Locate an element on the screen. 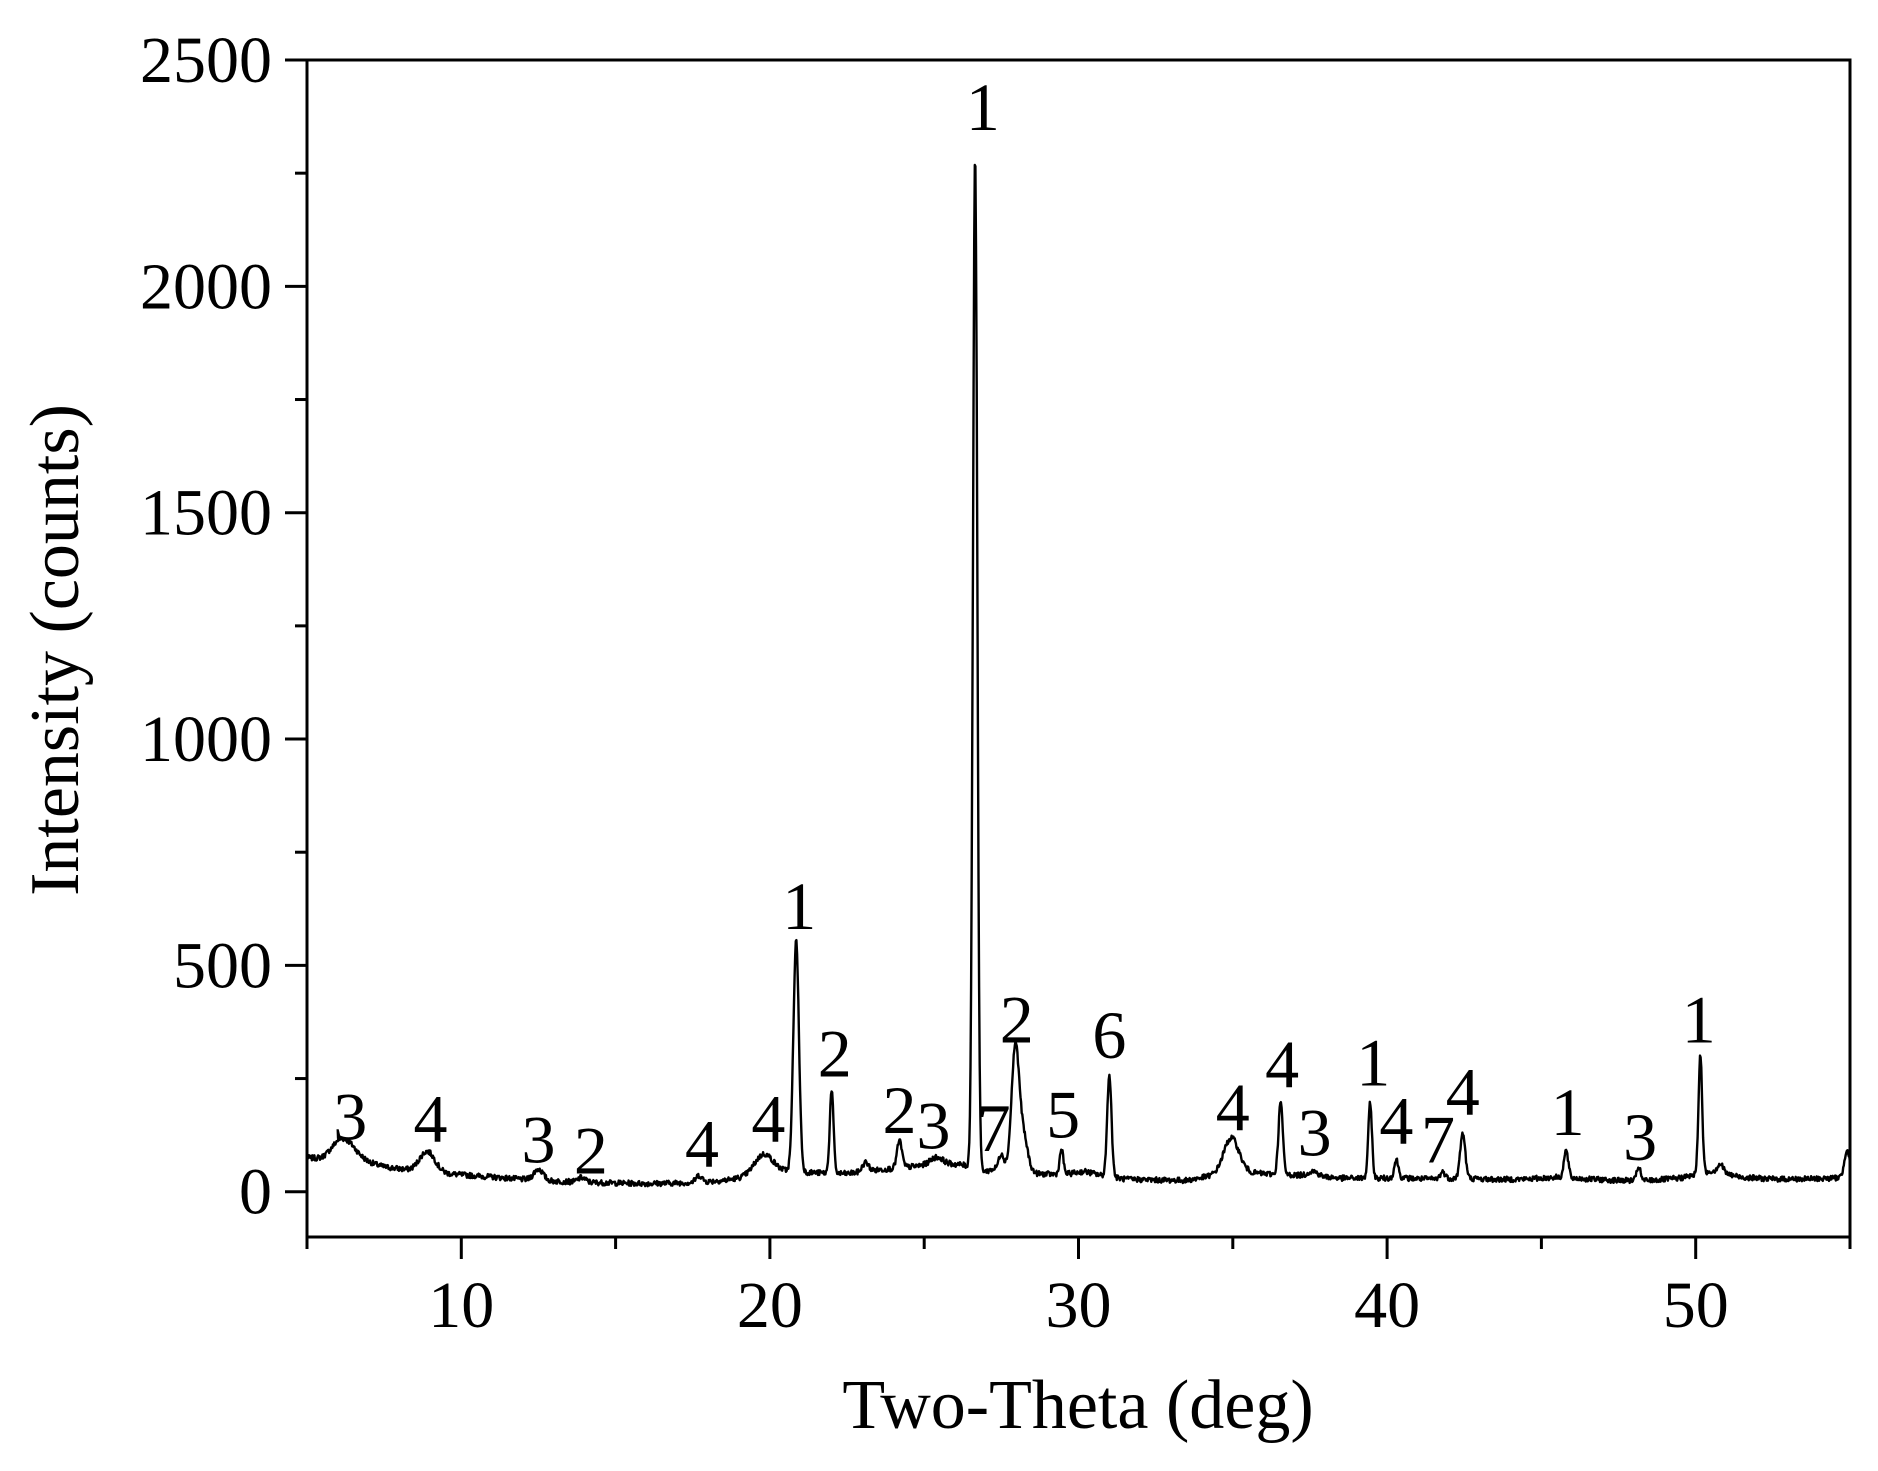 The width and height of the screenshot is (1878, 1471). y-tick-label: 2000 is located at coordinates (206, 286).